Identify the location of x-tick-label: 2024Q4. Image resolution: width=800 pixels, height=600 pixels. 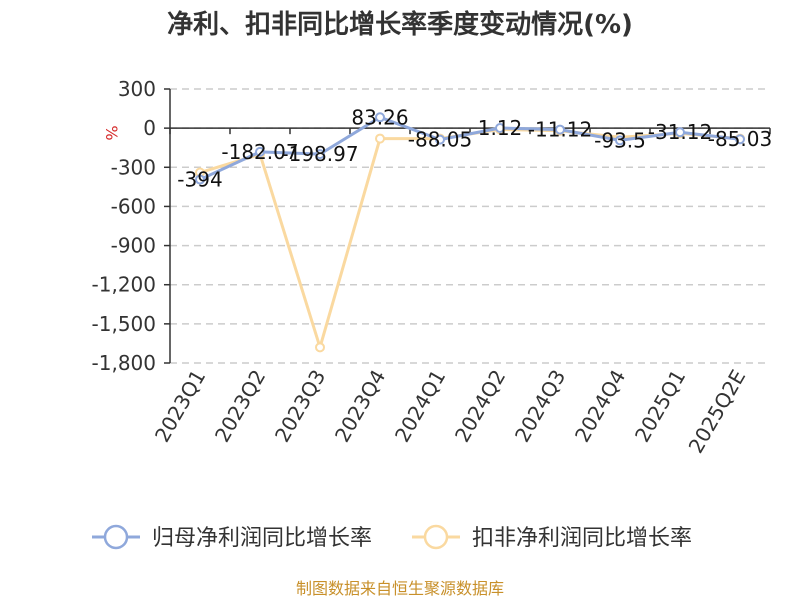
(600, 406).